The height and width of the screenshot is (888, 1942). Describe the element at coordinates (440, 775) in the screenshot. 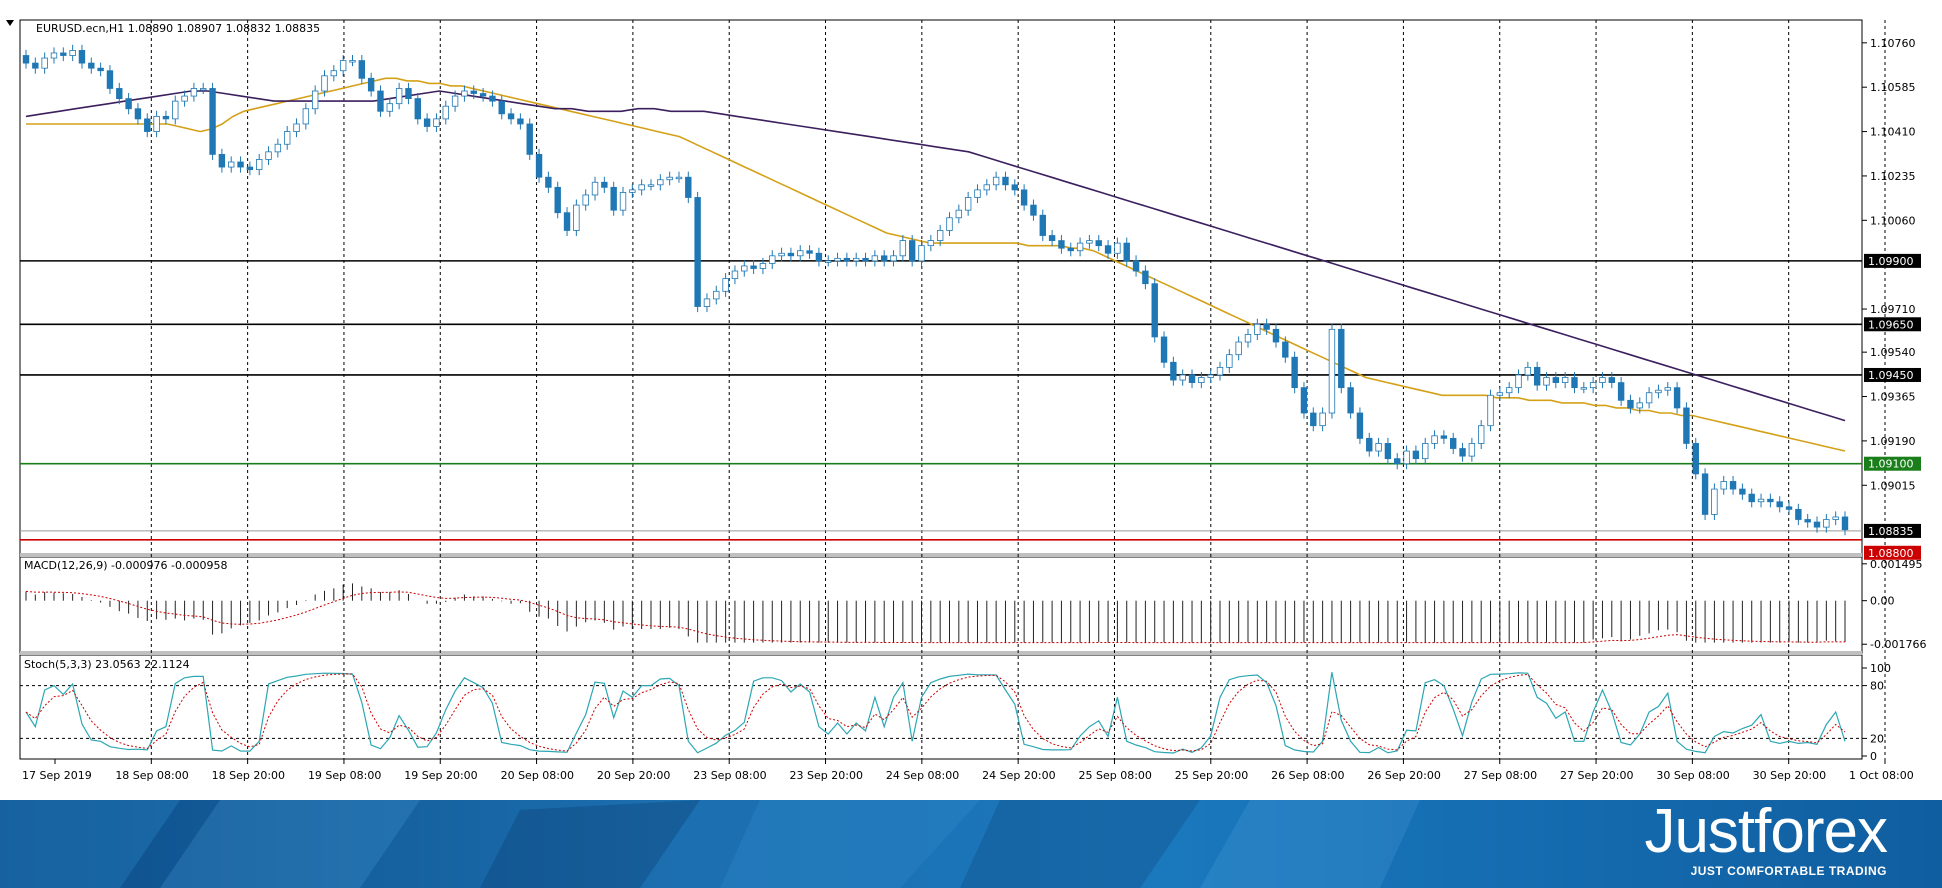

I see `time-label: 19 Sep 20:00` at that location.